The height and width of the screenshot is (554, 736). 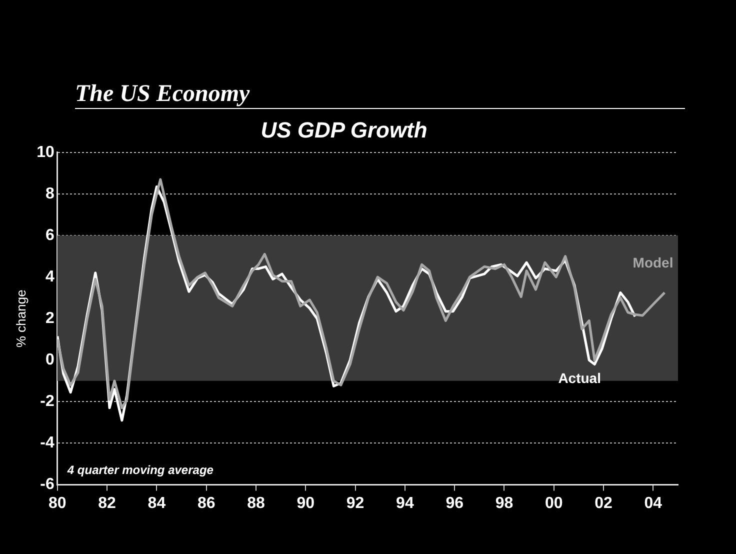 I want to click on y-tick-label: -6, so click(x=47, y=485).